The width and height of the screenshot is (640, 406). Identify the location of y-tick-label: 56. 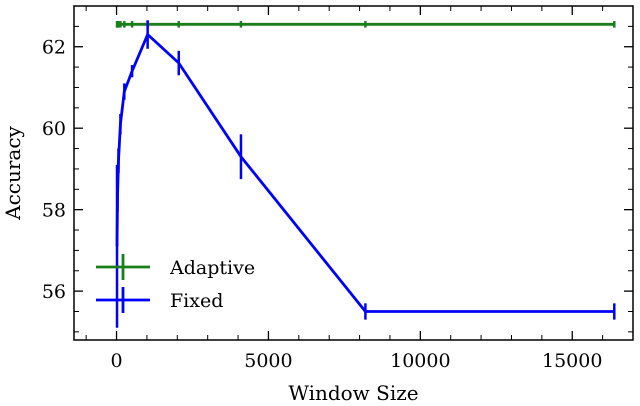
(54, 292).